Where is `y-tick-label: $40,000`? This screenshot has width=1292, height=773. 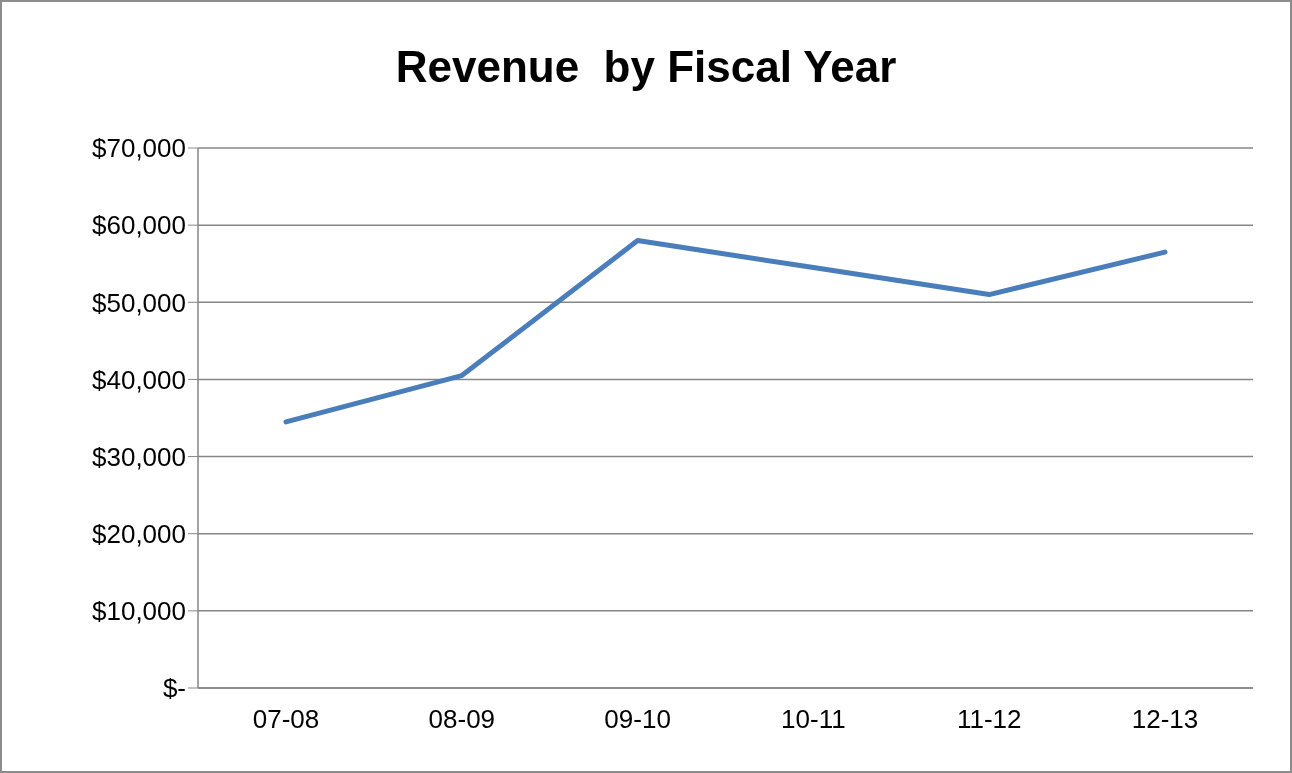
y-tick-label: $40,000 is located at coordinates (139, 379).